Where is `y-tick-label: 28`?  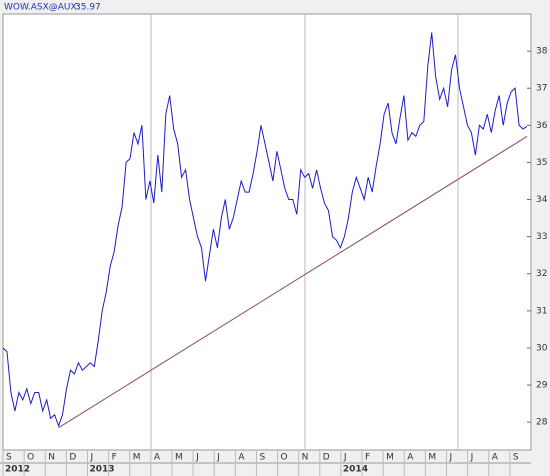 y-tick-label: 28 is located at coordinates (542, 423).